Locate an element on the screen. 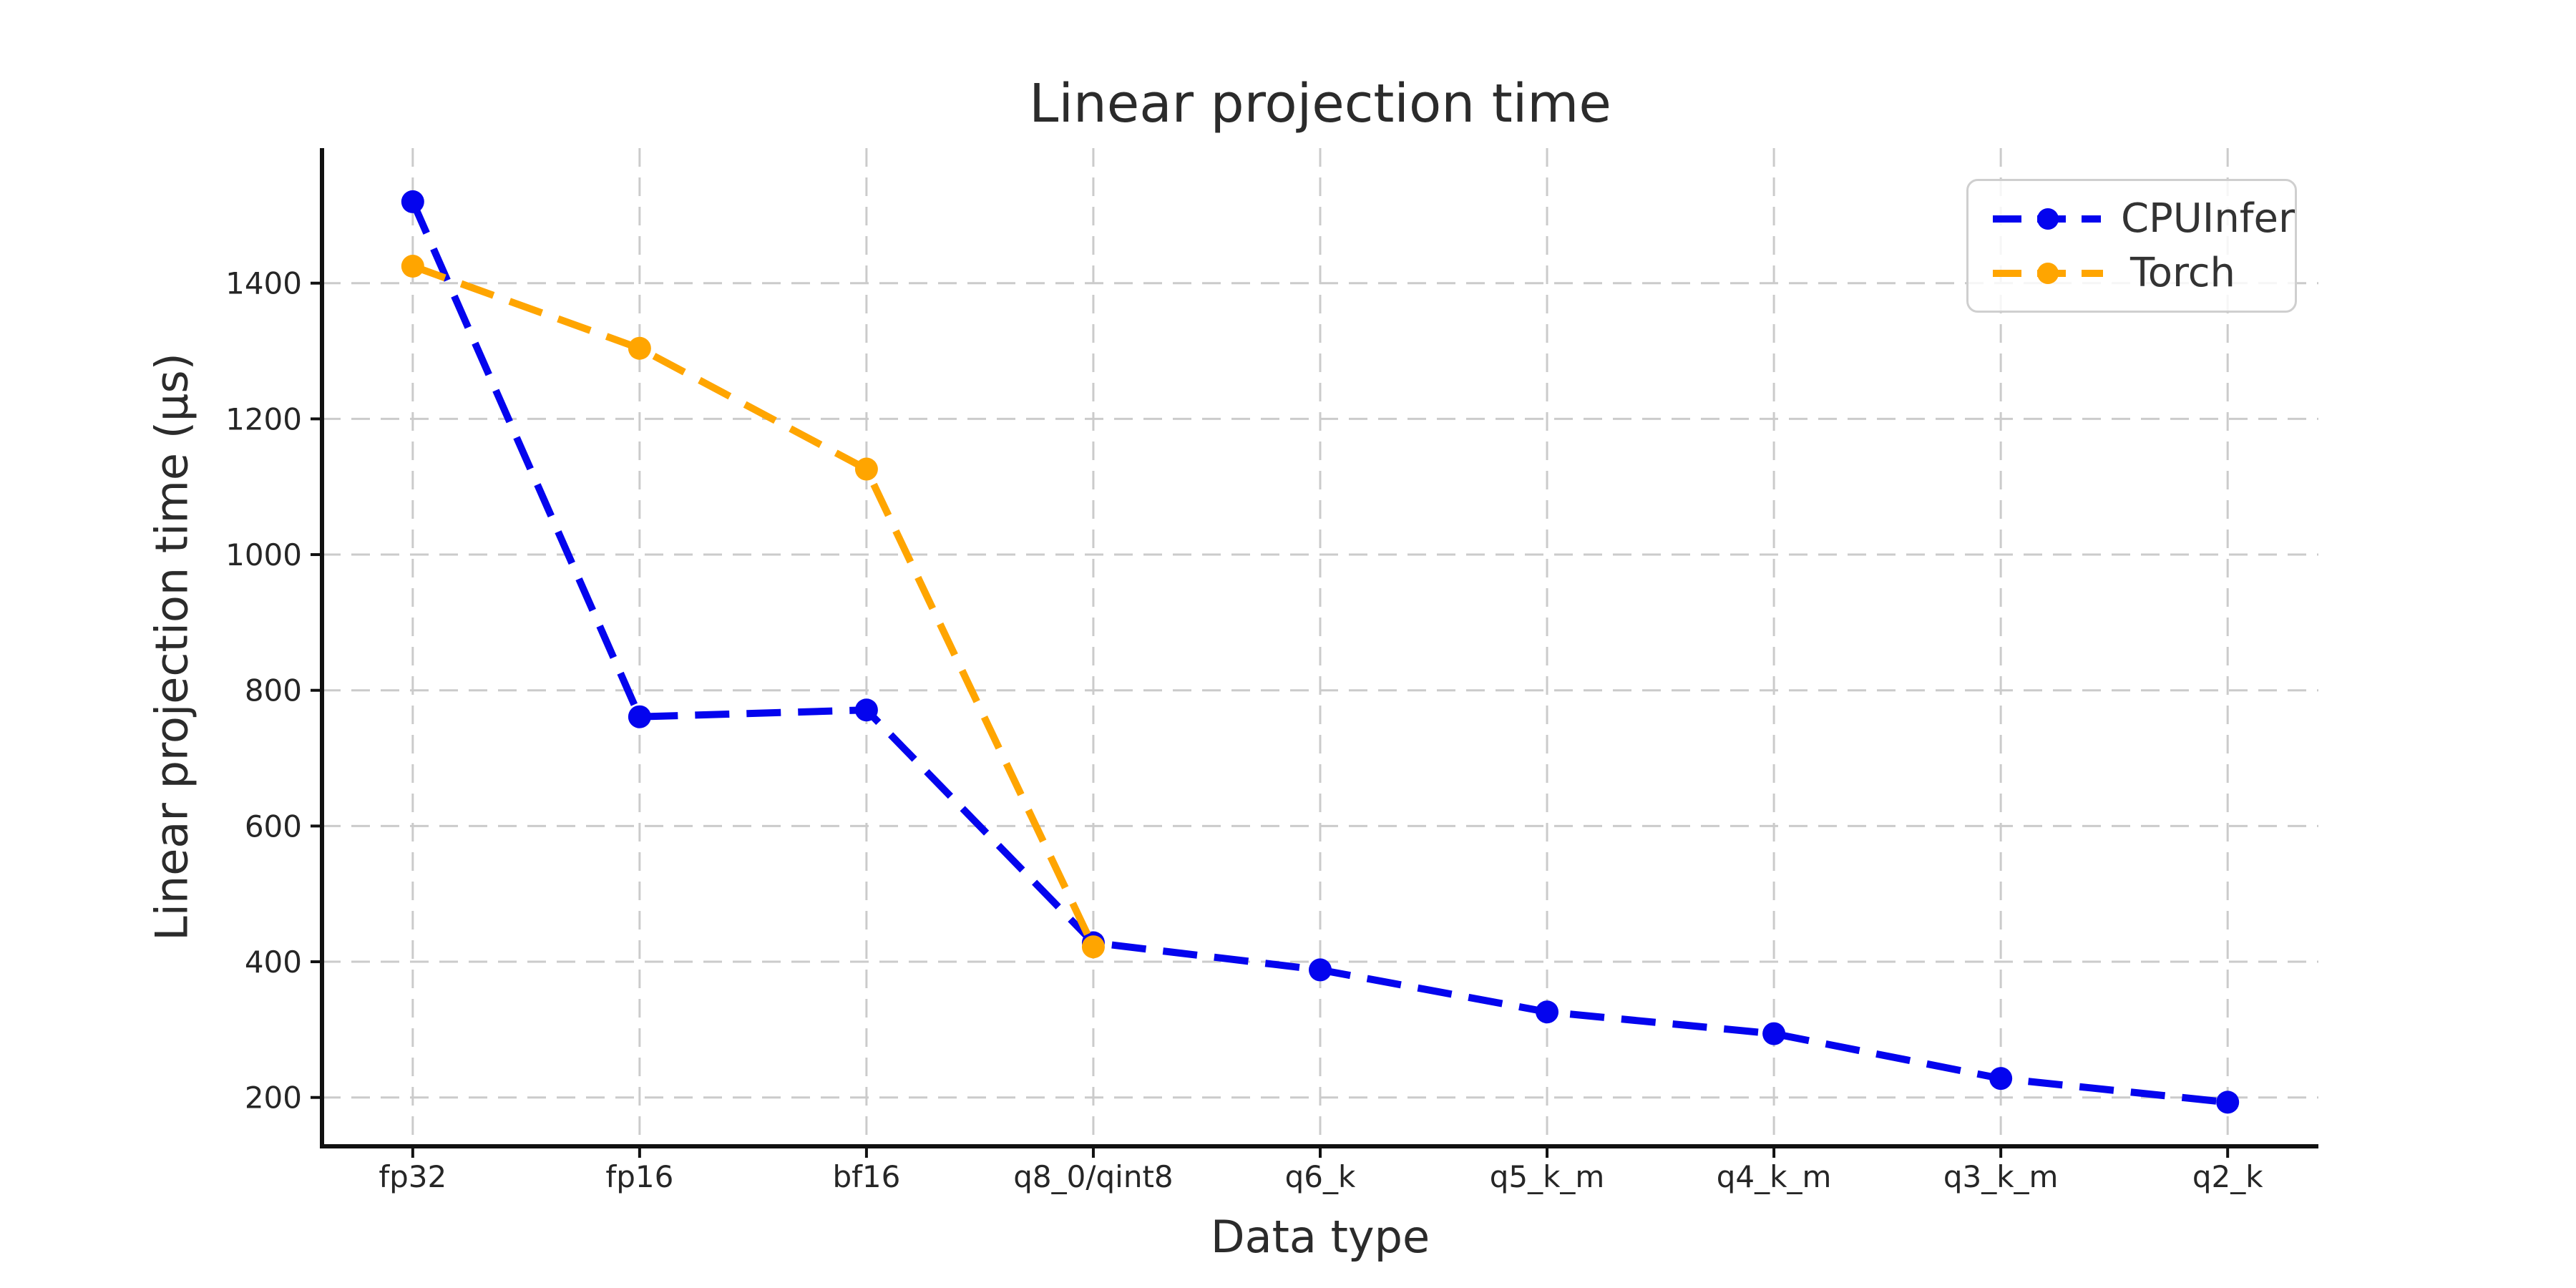  legend-item-torch: Torch is located at coordinates (2142, 273).